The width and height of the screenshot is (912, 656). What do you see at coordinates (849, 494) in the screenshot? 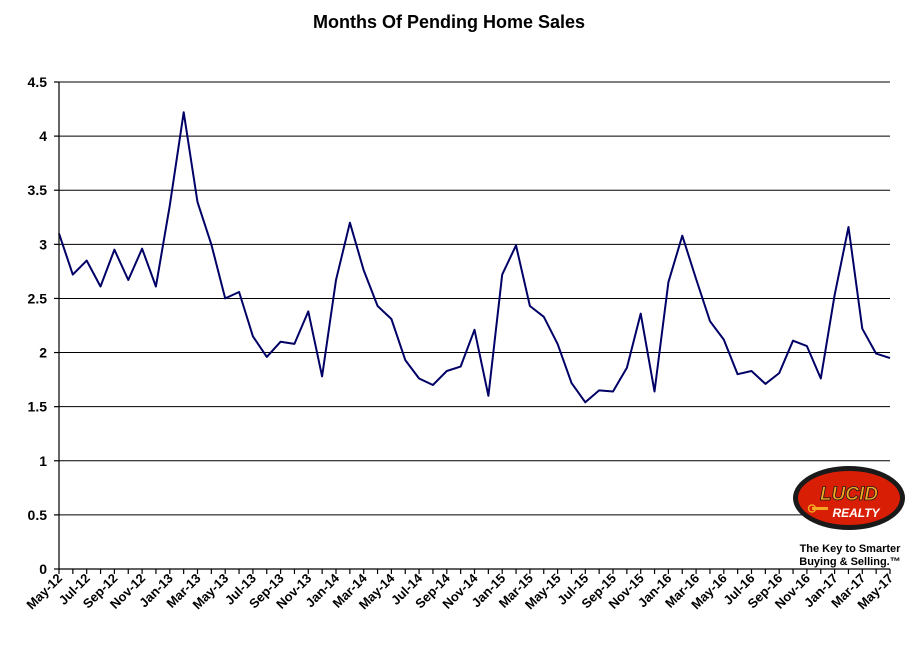
I see `logo-word-top: LUCID` at bounding box center [849, 494].